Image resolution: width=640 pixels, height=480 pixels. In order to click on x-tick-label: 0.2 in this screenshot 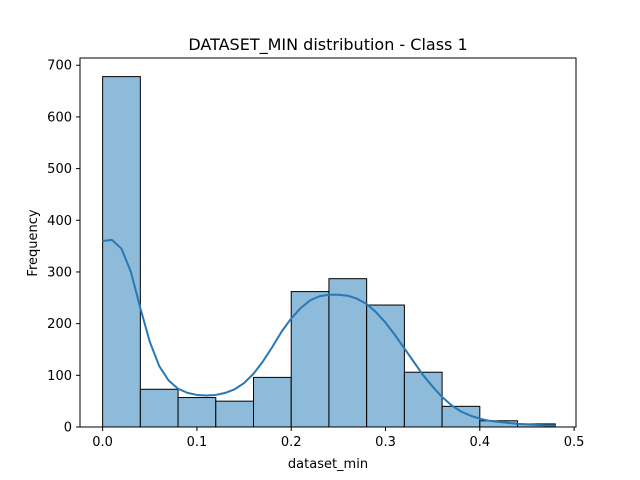, I will do `click(291, 442)`.